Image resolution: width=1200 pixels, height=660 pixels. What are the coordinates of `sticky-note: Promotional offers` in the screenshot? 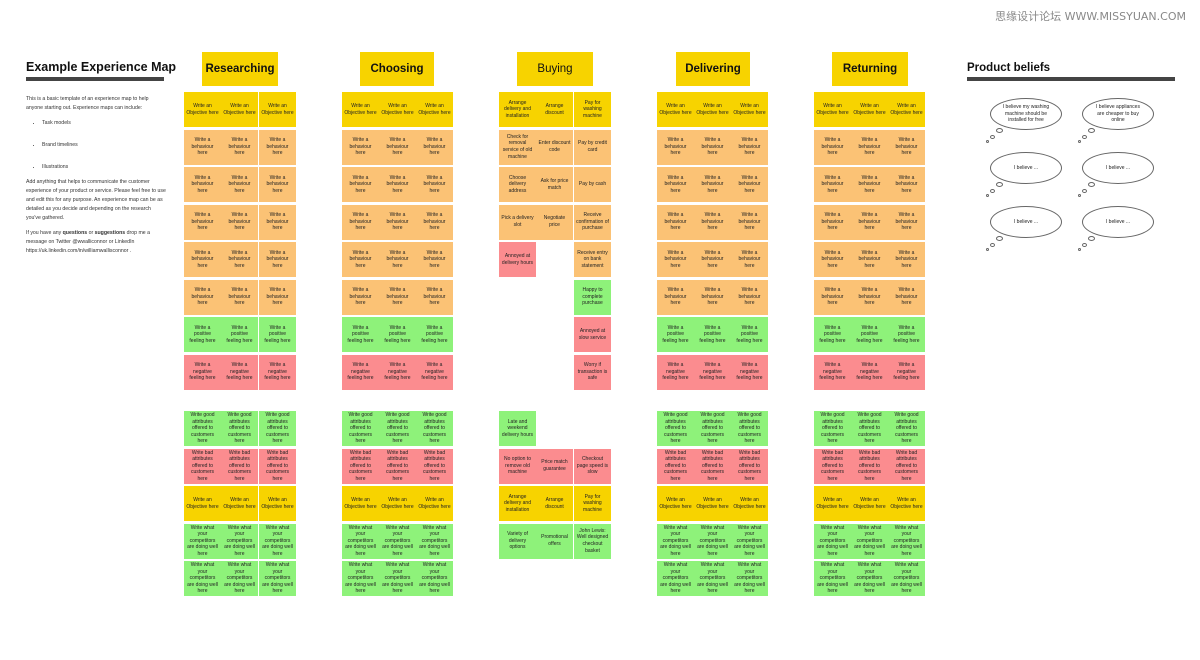 It's located at (554, 541).